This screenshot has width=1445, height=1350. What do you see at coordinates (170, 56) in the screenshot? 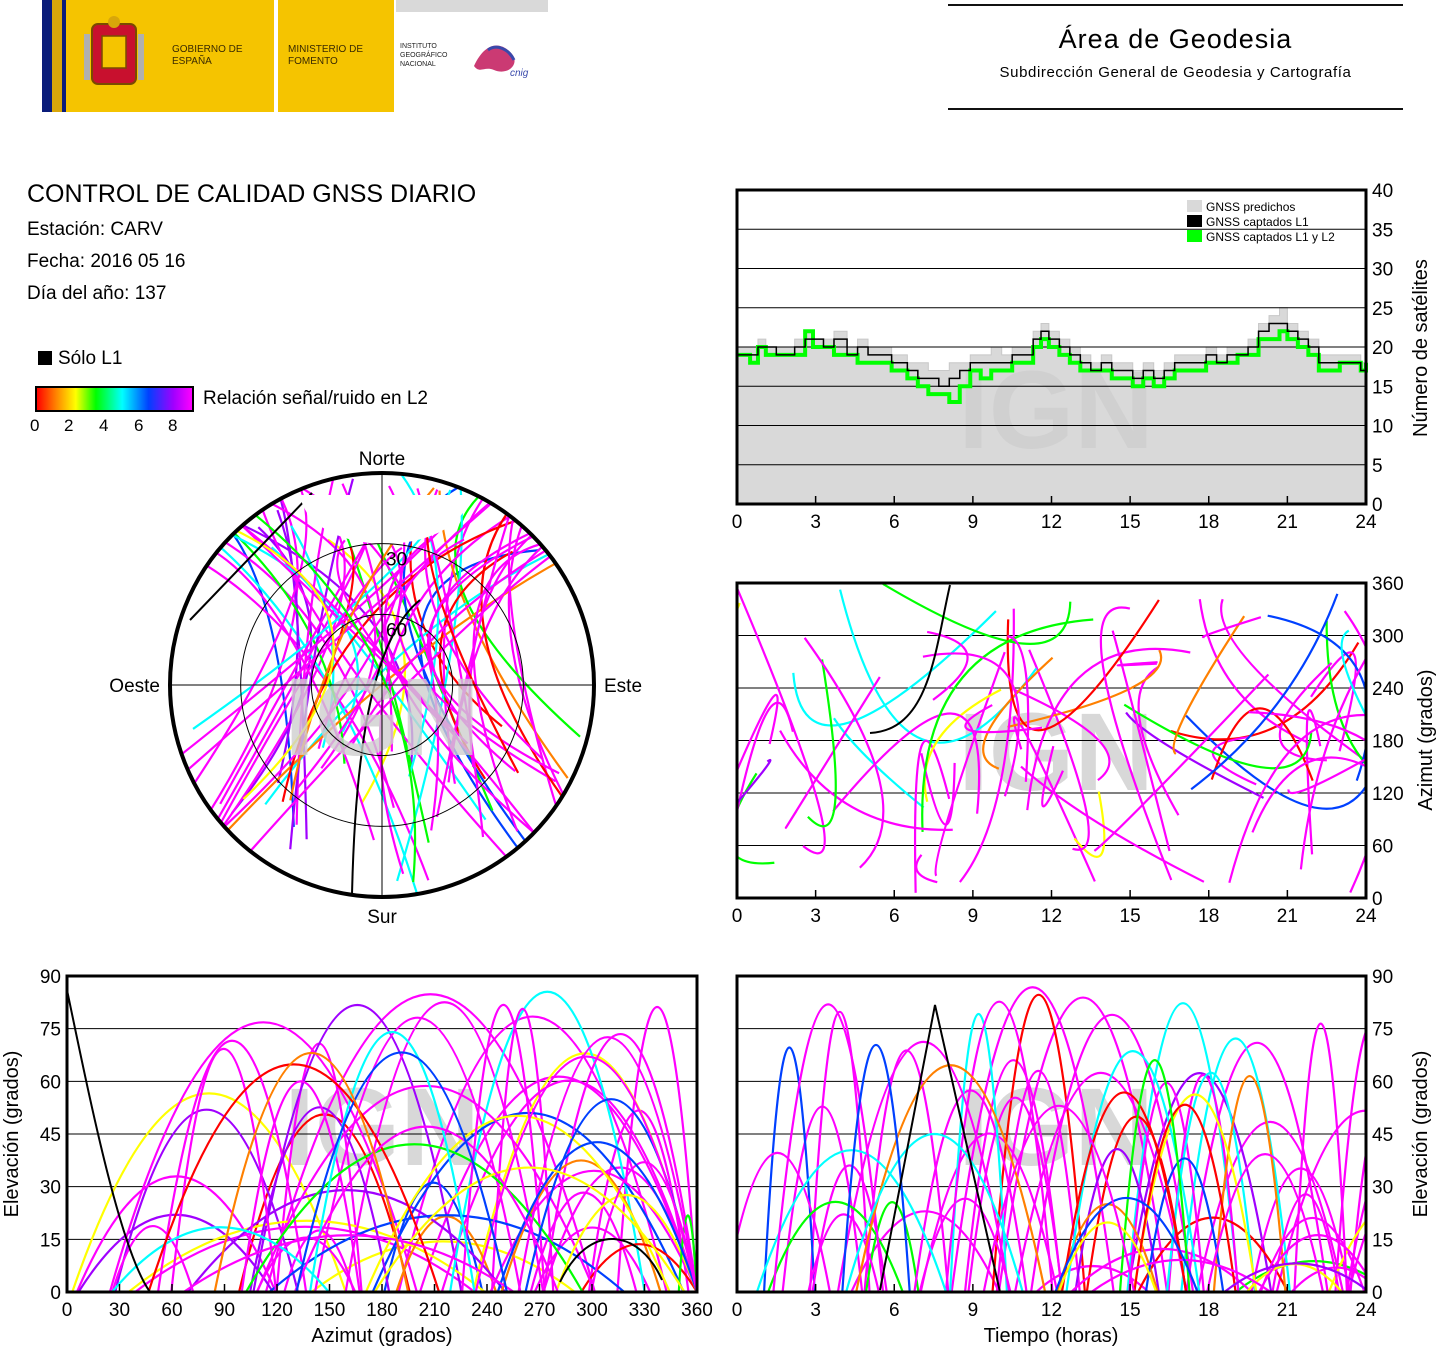
I see `gobierno-logo: GOBIERNO DE ESPAÑA` at bounding box center [170, 56].